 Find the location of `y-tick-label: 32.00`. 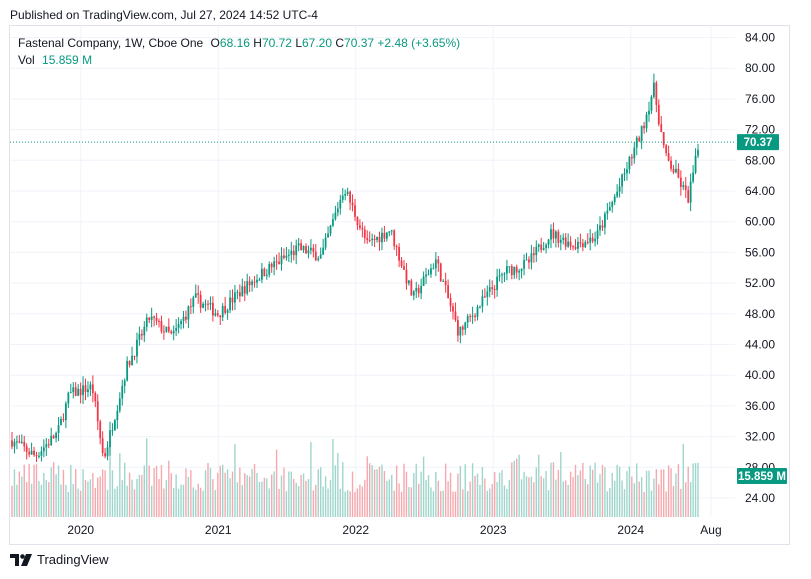

y-tick-label: 32.00 is located at coordinates (760, 437).